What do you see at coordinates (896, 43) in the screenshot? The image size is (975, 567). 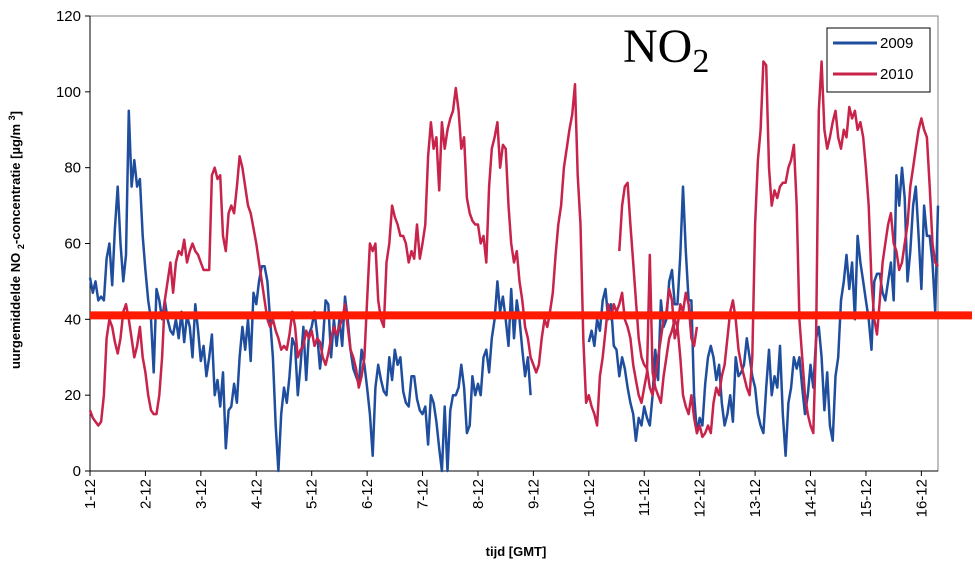 I see `legend-label-2009: 2009` at bounding box center [896, 43].